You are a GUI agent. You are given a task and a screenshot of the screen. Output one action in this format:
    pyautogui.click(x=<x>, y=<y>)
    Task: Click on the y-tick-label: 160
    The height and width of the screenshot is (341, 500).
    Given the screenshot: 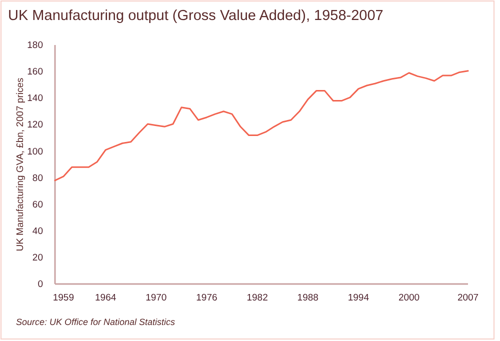 What is the action you would take?
    pyautogui.click(x=35, y=72)
    